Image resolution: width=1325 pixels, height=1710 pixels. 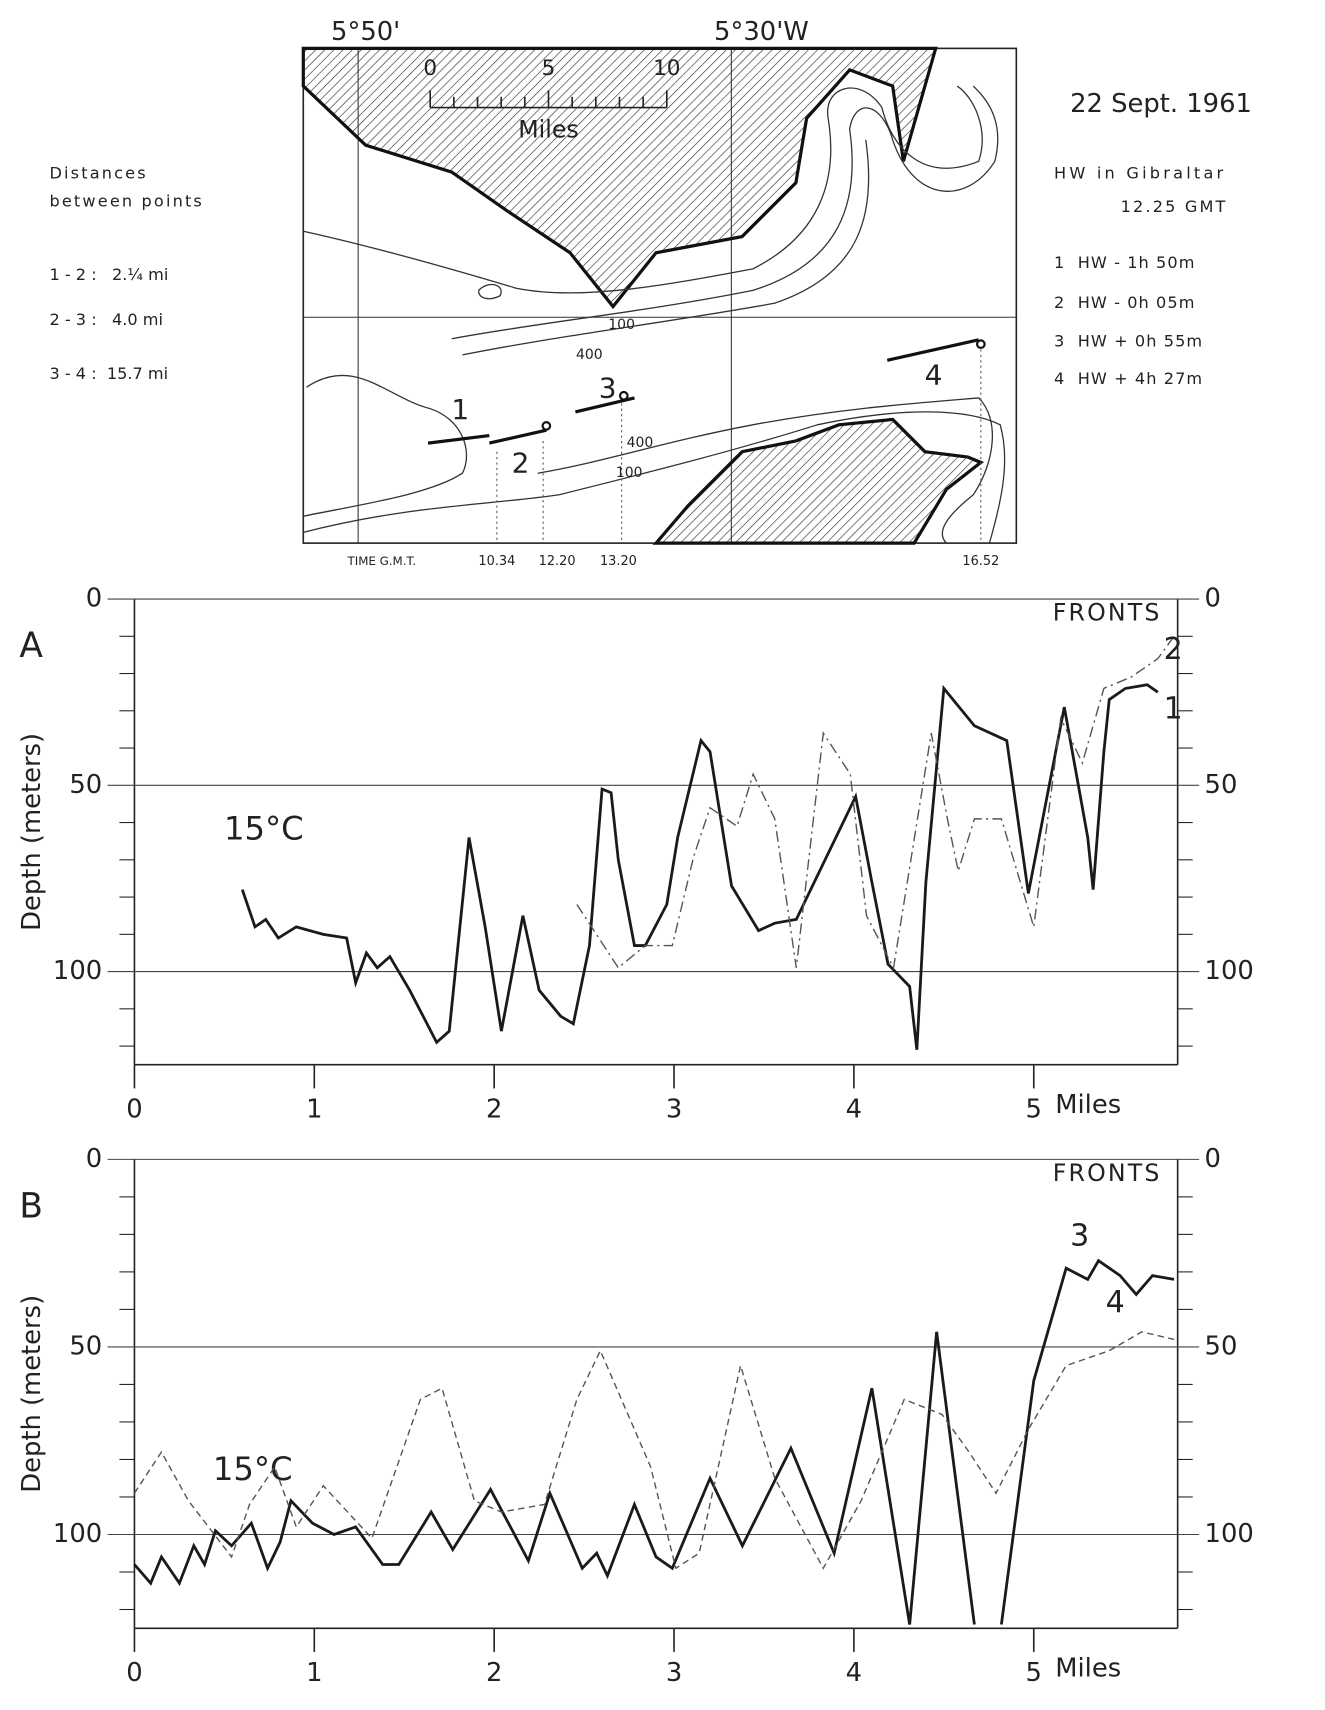 I want to click on distances-title: Distances, so click(x=98, y=173).